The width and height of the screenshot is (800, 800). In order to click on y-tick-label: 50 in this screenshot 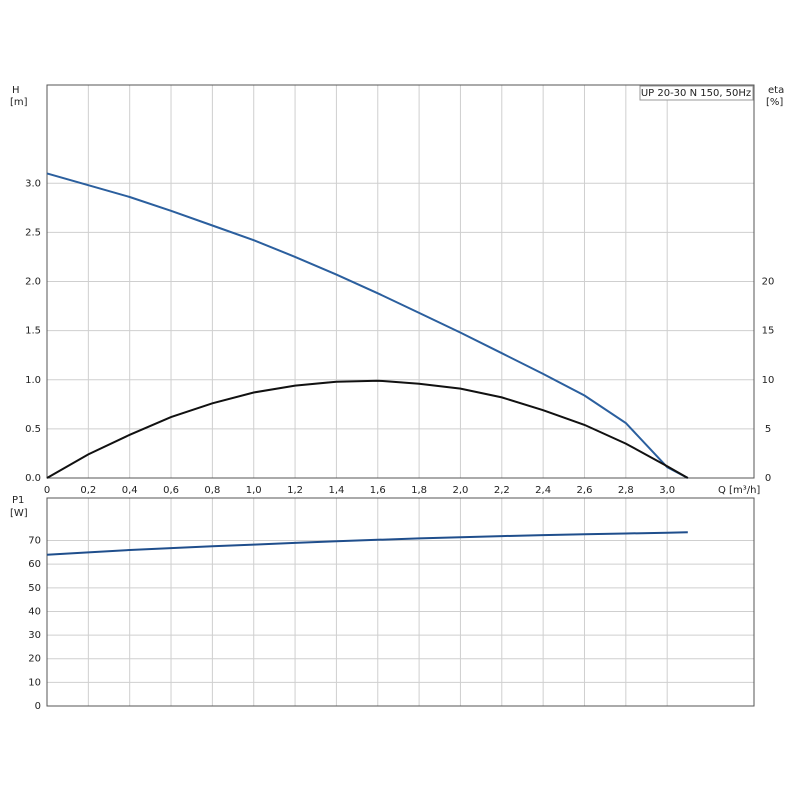, I will do `click(34, 588)`.